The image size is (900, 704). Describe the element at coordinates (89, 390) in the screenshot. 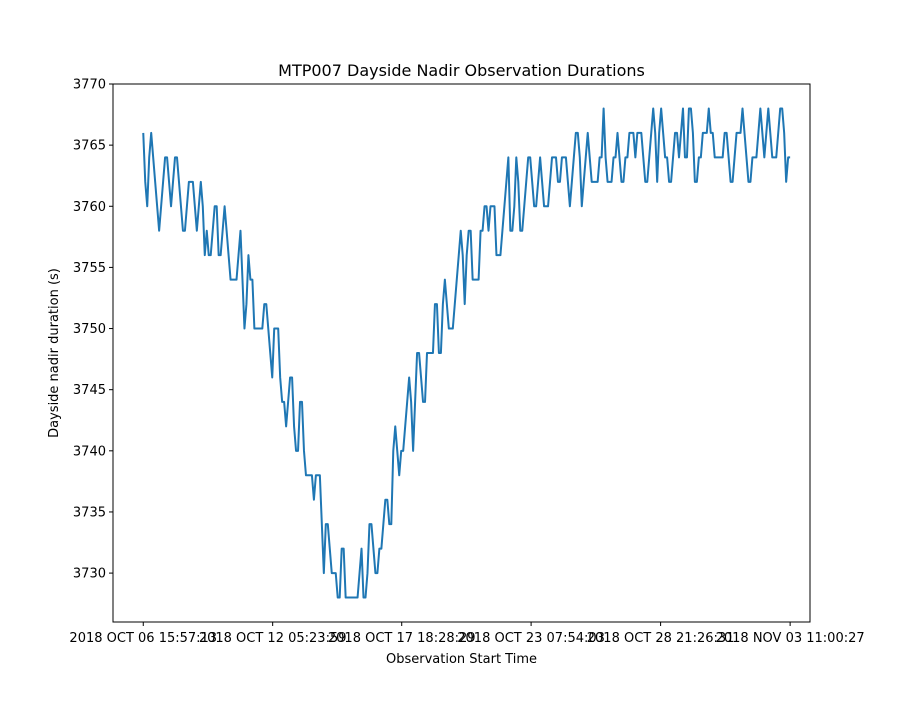

I see `y-tick-label: 3745` at that location.